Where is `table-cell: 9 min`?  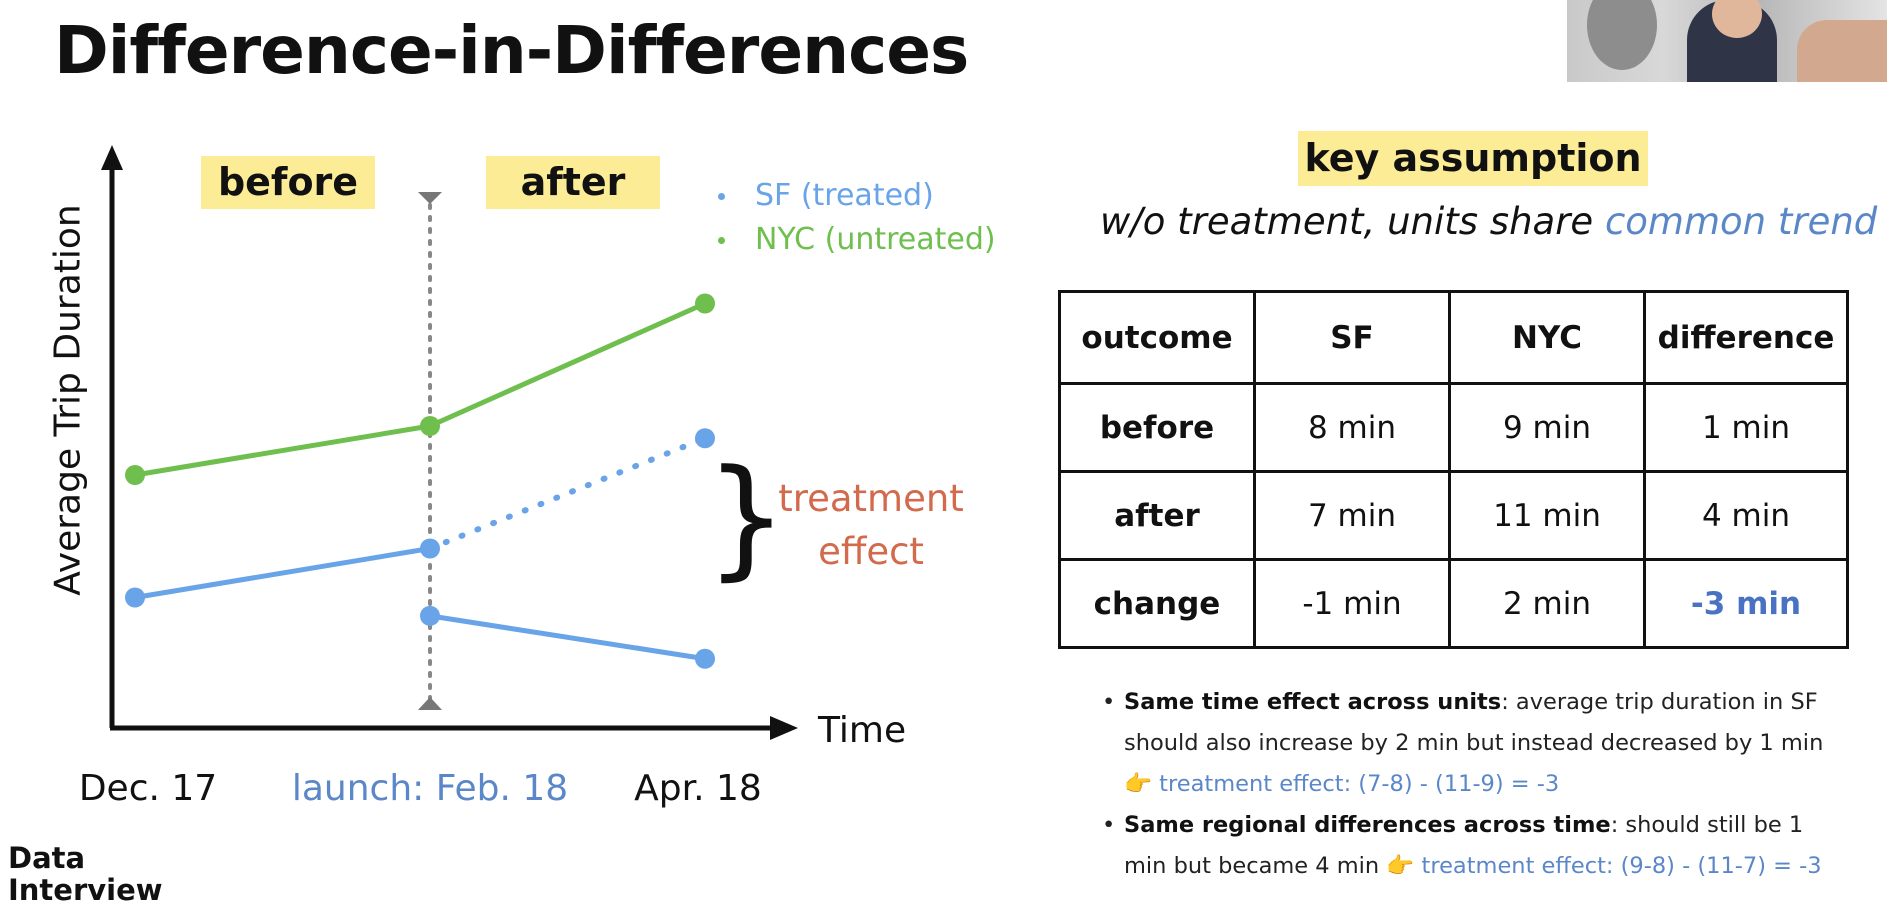 table-cell: 9 min is located at coordinates (1547, 427).